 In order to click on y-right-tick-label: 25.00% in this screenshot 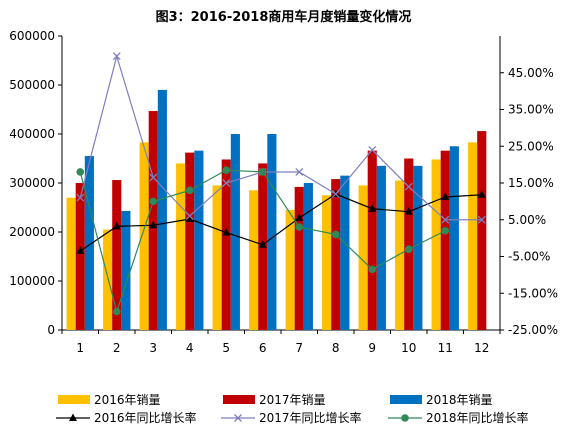, I will do `click(531, 146)`.